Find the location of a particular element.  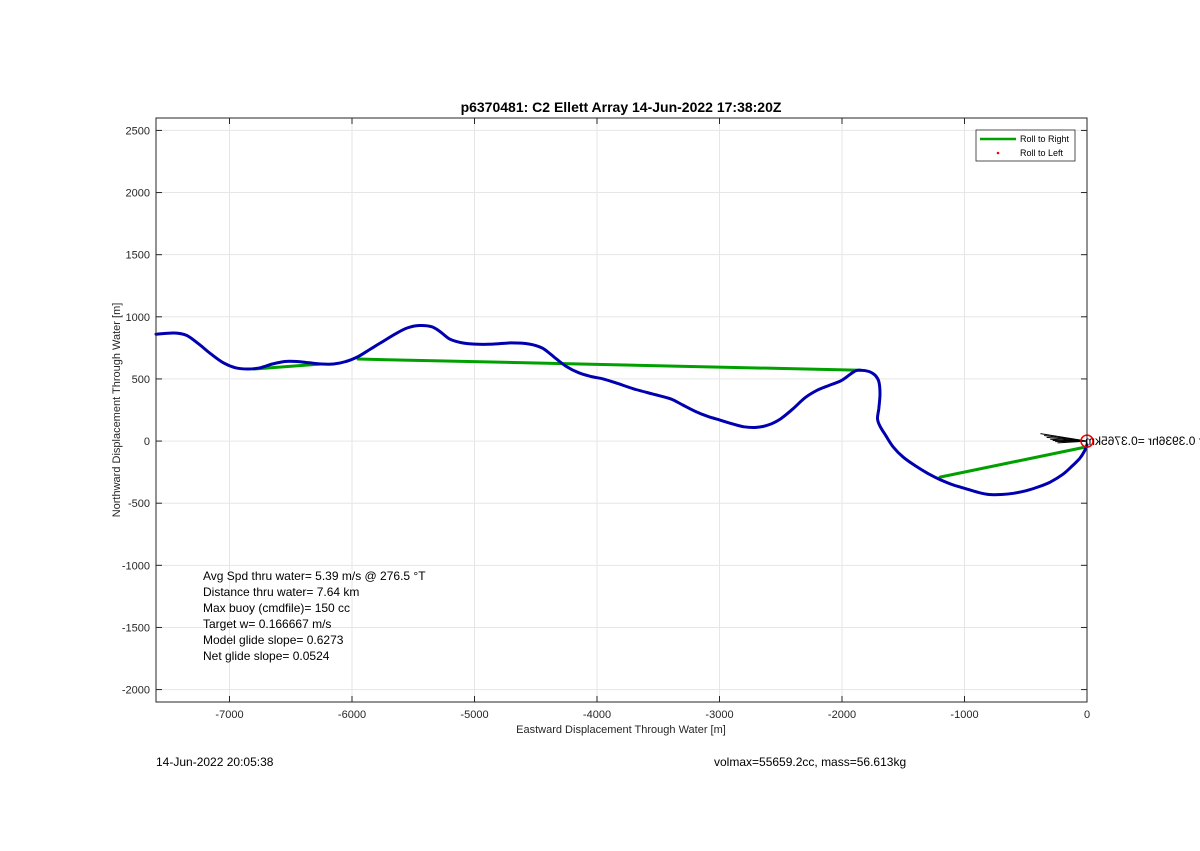

legend-label-roll-right: Roll to Right is located at coordinates (1045, 139).